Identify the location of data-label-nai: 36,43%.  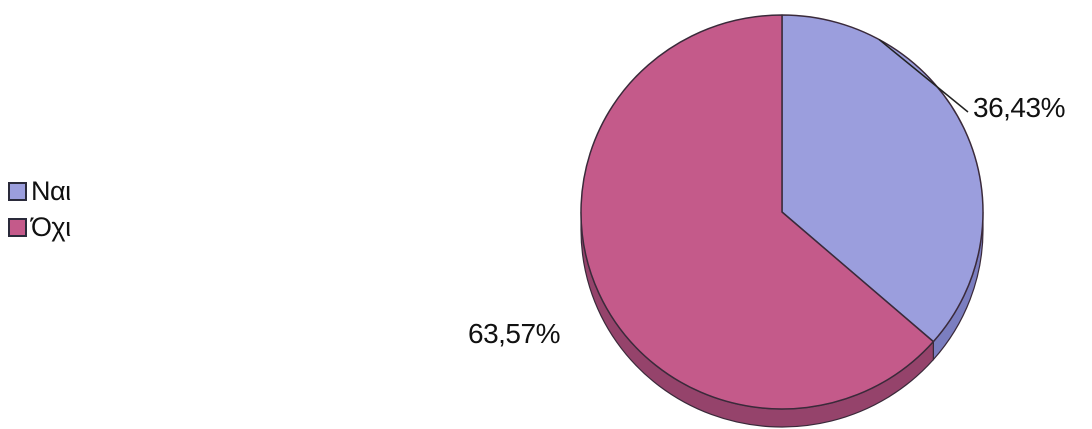
(1019, 107).